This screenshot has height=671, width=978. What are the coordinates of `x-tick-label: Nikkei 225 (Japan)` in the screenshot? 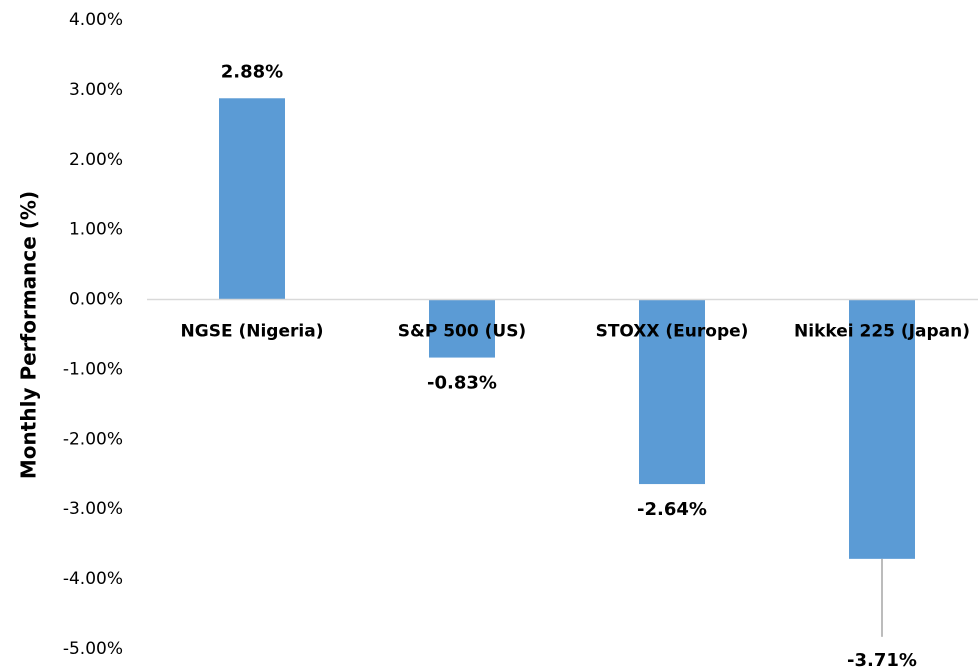 It's located at (882, 332).